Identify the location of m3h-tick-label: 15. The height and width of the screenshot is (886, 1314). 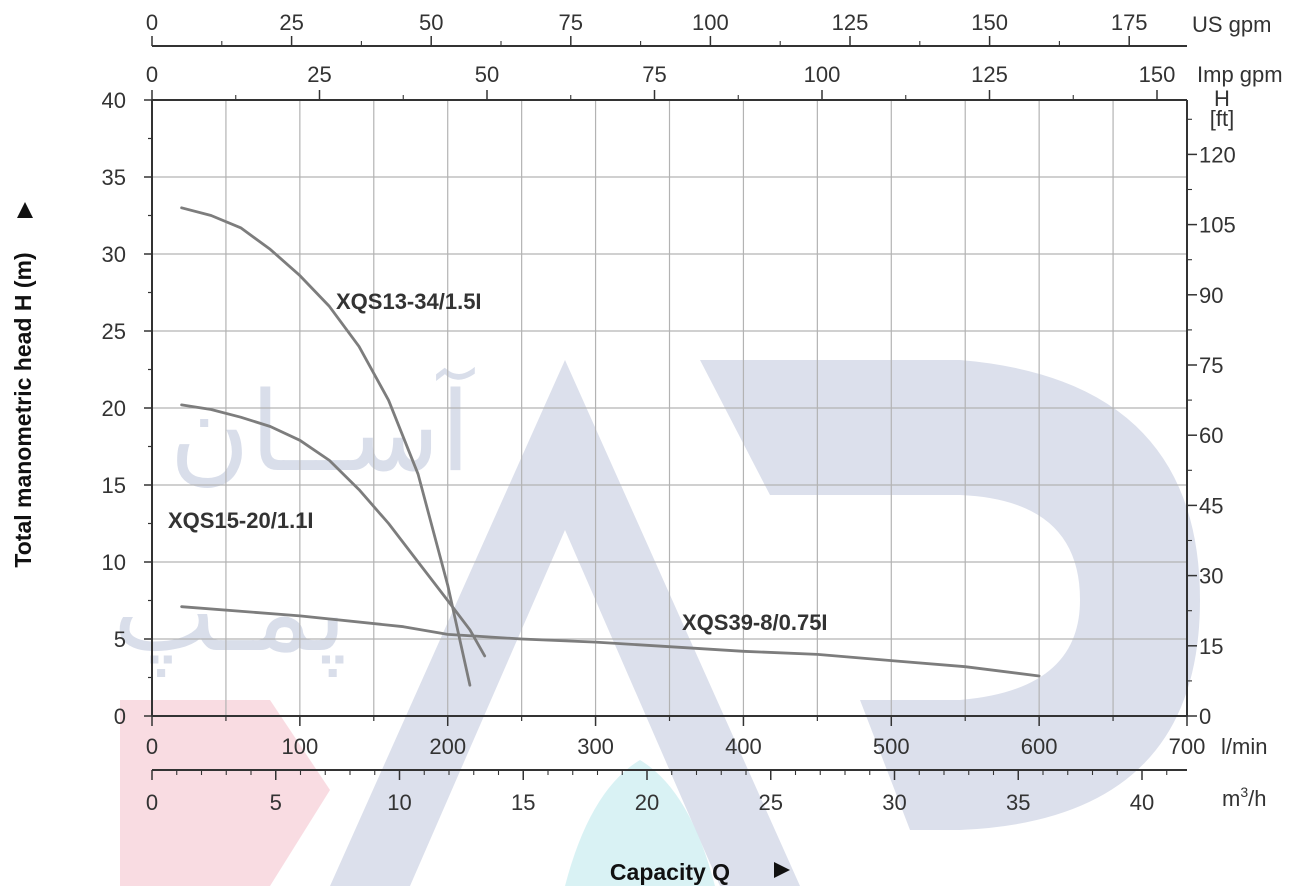
(523, 802).